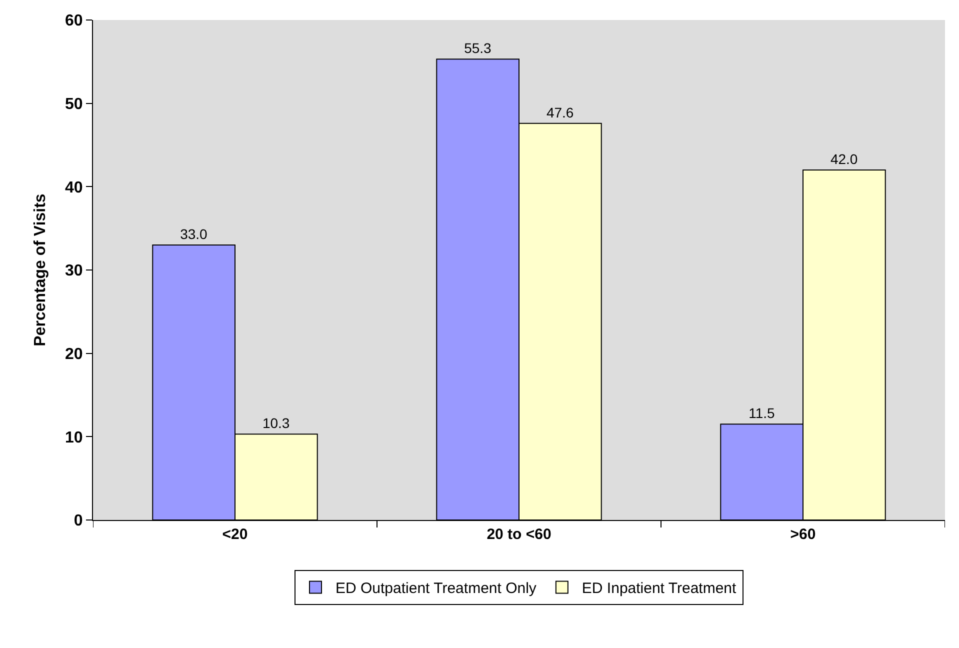 The width and height of the screenshot is (959, 648). I want to click on x-tick-label: <20, so click(235, 534).